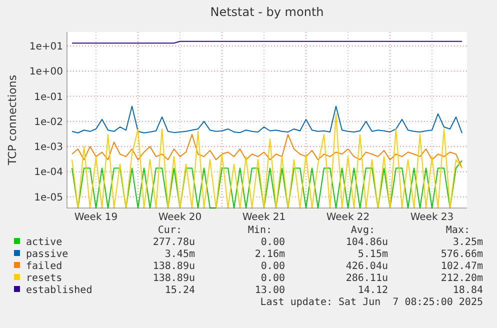 Image resolution: width=497 pixels, height=328 pixels. What do you see at coordinates (59, 290) in the screenshot?
I see `legend-label: established` at bounding box center [59, 290].